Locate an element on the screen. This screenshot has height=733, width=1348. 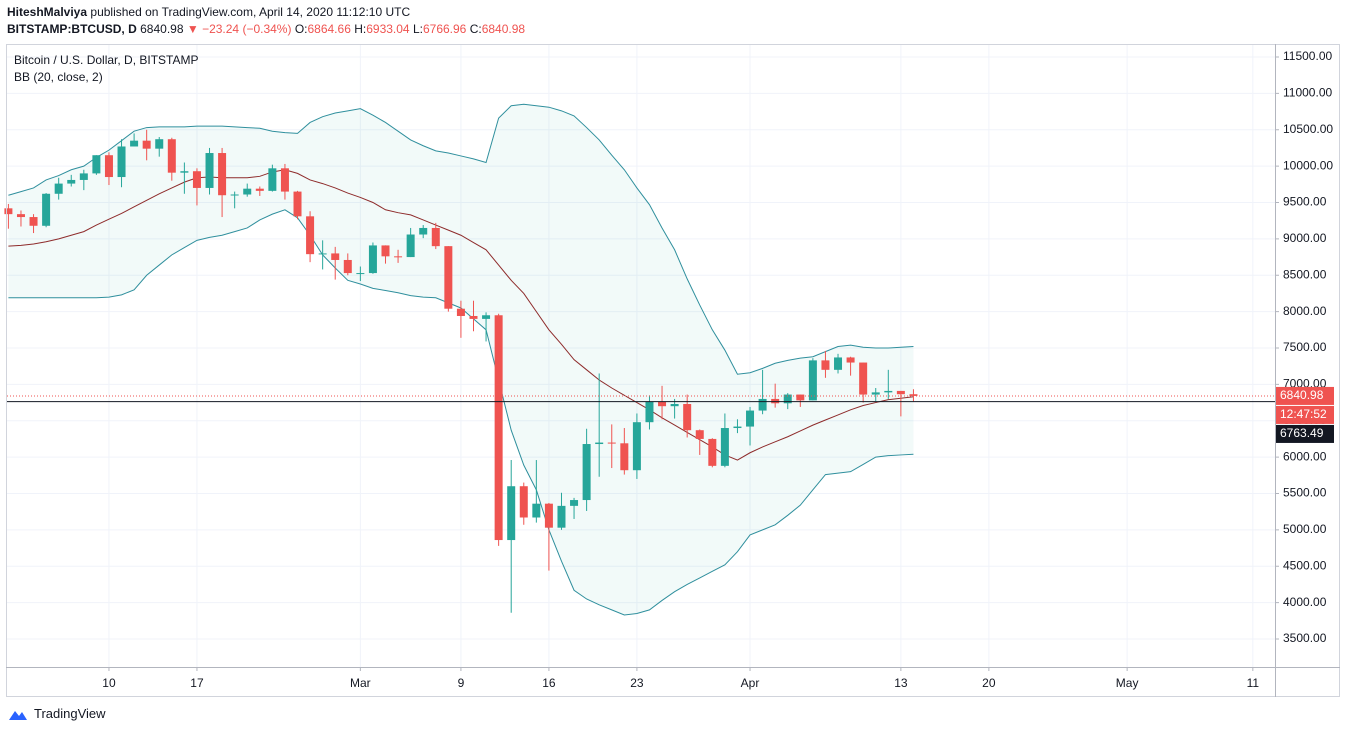
quote-value: 6766.96 is located at coordinates (444, 29).